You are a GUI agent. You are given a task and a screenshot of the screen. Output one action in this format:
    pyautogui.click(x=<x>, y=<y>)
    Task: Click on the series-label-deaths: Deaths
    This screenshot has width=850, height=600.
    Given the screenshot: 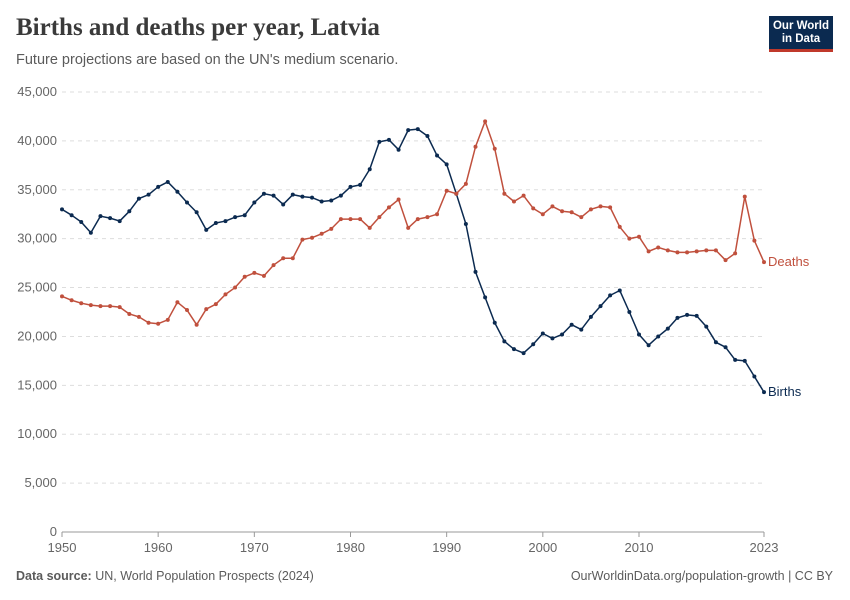 What is the action you would take?
    pyautogui.click(x=789, y=261)
    